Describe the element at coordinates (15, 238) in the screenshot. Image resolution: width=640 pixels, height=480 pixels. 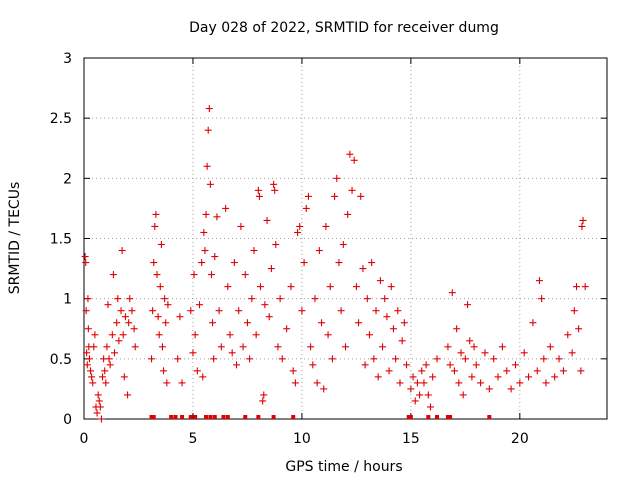
I see `y-axis-label: SRMTID / TECUs` at that location.